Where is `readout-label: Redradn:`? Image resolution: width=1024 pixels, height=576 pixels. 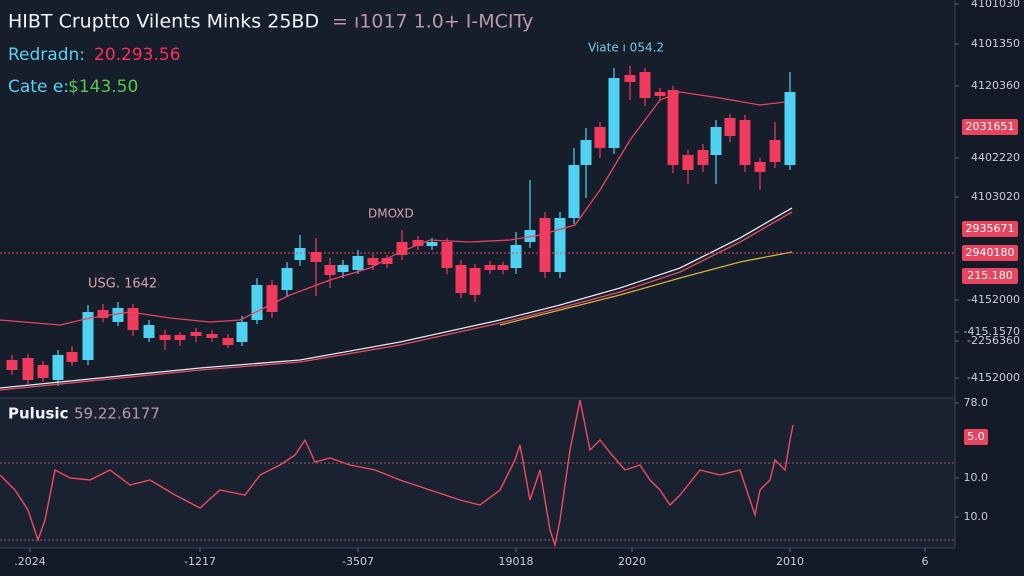 readout-label: Redradn: is located at coordinates (46, 55).